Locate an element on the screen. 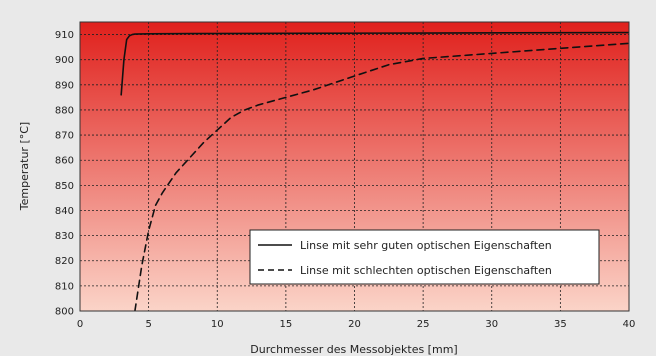 This screenshot has width=656, height=356. x-tick-label: 20 is located at coordinates (354, 324).